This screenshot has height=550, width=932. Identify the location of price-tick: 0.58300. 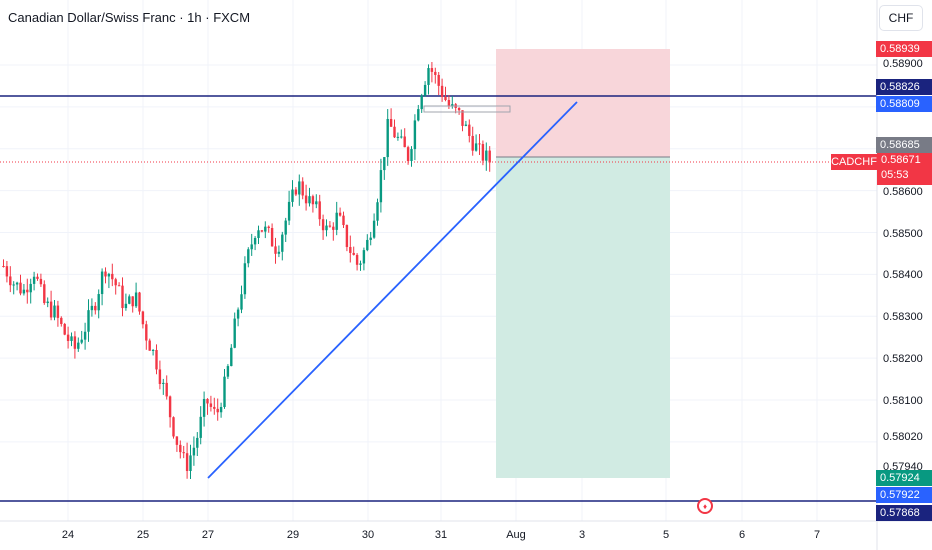
(903, 317).